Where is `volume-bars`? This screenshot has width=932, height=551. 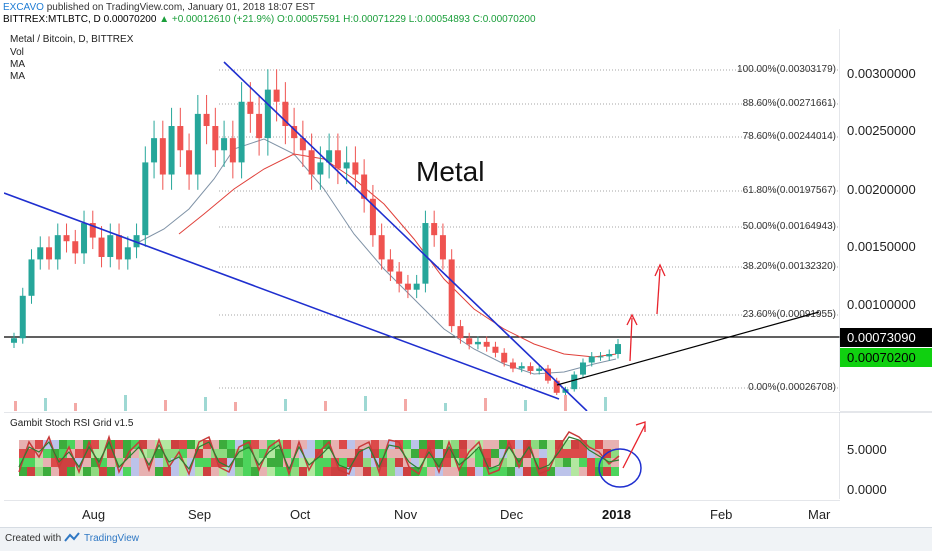
volume-bars is located at coordinates (310, 403).